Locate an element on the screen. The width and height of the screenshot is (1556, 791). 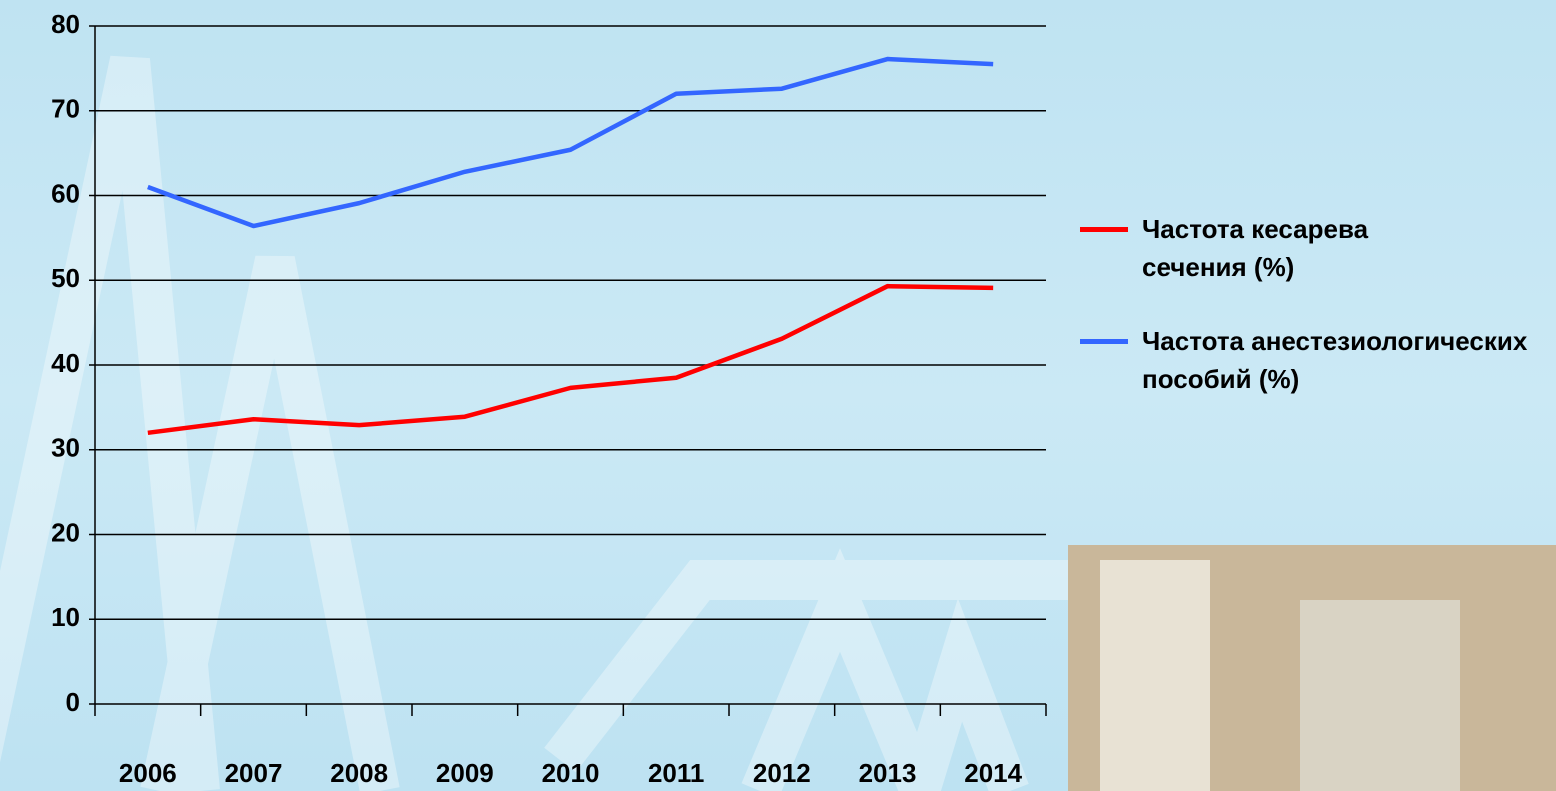
y-tick-label: 30 is located at coordinates (65, 448).